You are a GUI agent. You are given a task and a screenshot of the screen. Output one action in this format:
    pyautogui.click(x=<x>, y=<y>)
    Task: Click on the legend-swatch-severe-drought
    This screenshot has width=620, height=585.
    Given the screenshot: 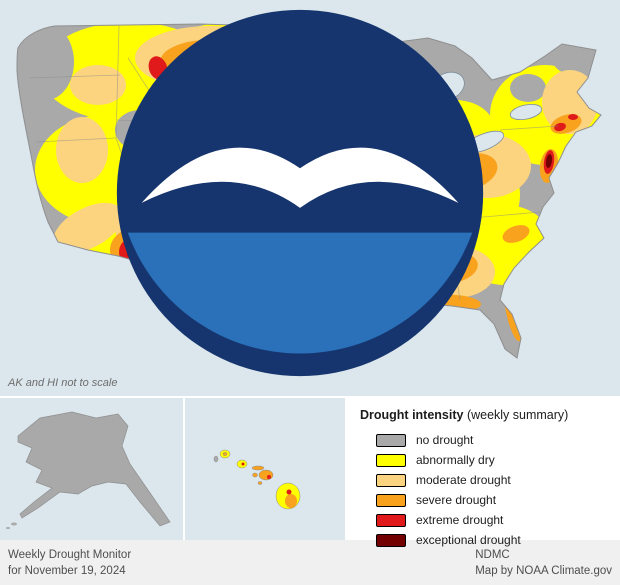 What is the action you would take?
    pyautogui.click(x=391, y=500)
    